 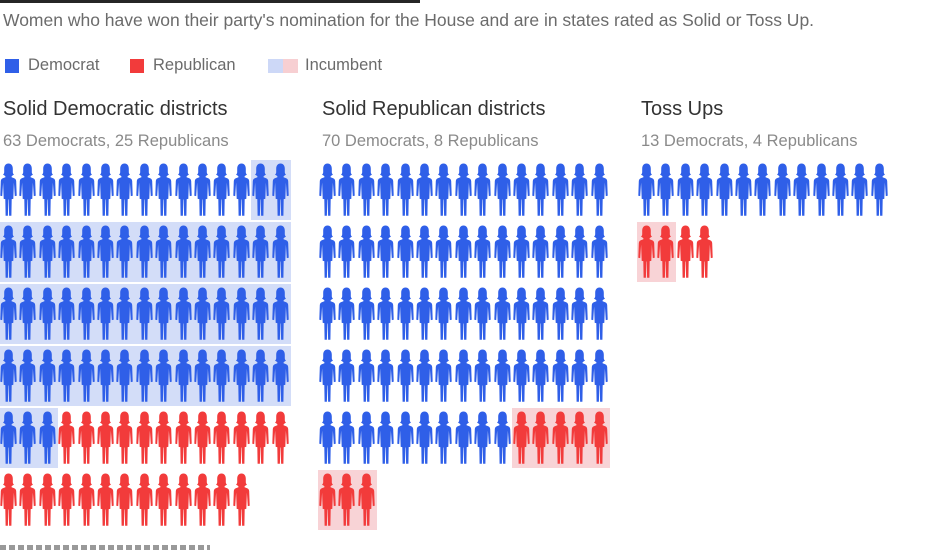 I want to click on panel-subtitle: 63 Democrats, 25 Republicans, so click(x=116, y=141).